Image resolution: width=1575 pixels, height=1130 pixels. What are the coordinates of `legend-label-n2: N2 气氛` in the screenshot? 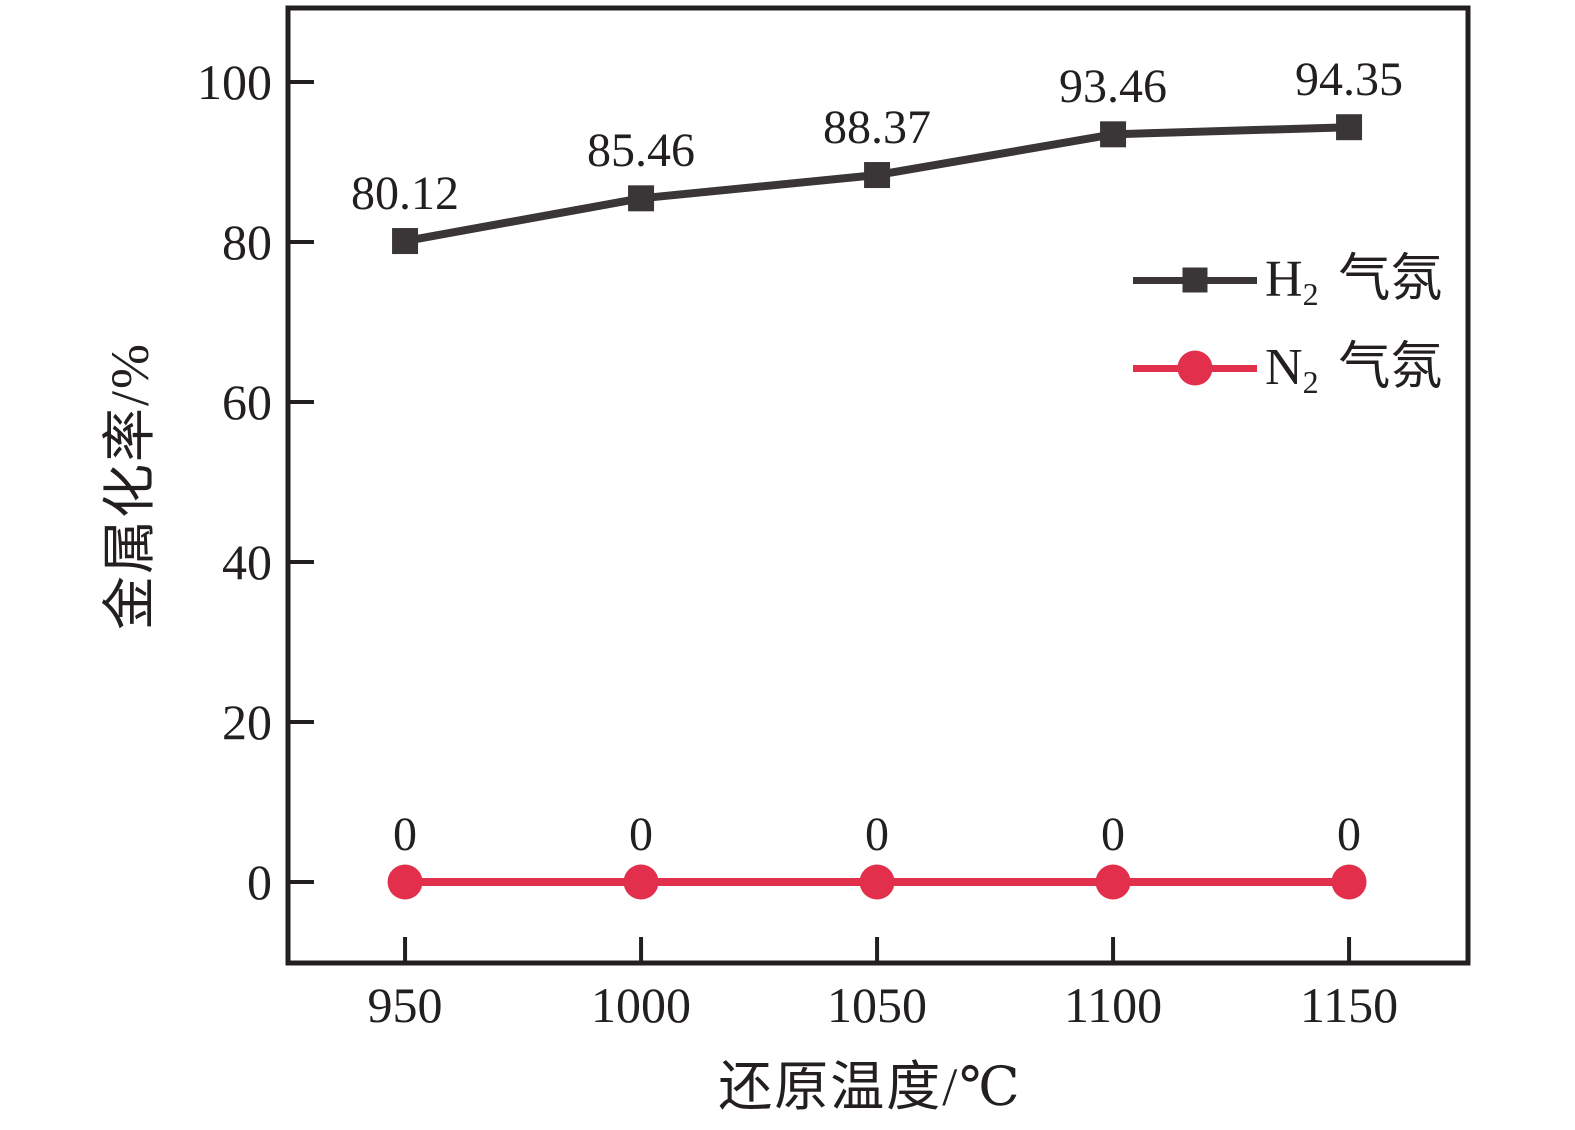 It's located at (1354, 368).